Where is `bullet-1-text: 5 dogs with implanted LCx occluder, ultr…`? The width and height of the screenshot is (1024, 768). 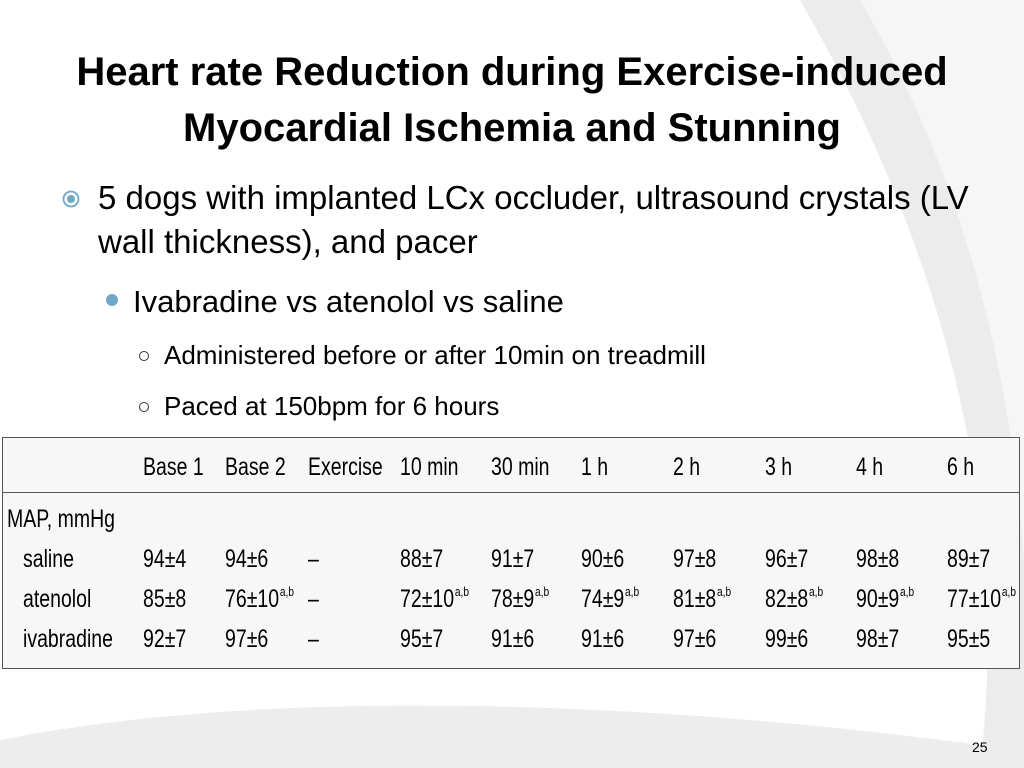 bullet-1-text: 5 dogs with implanted LCx occluder, ultr… is located at coordinates (533, 219).